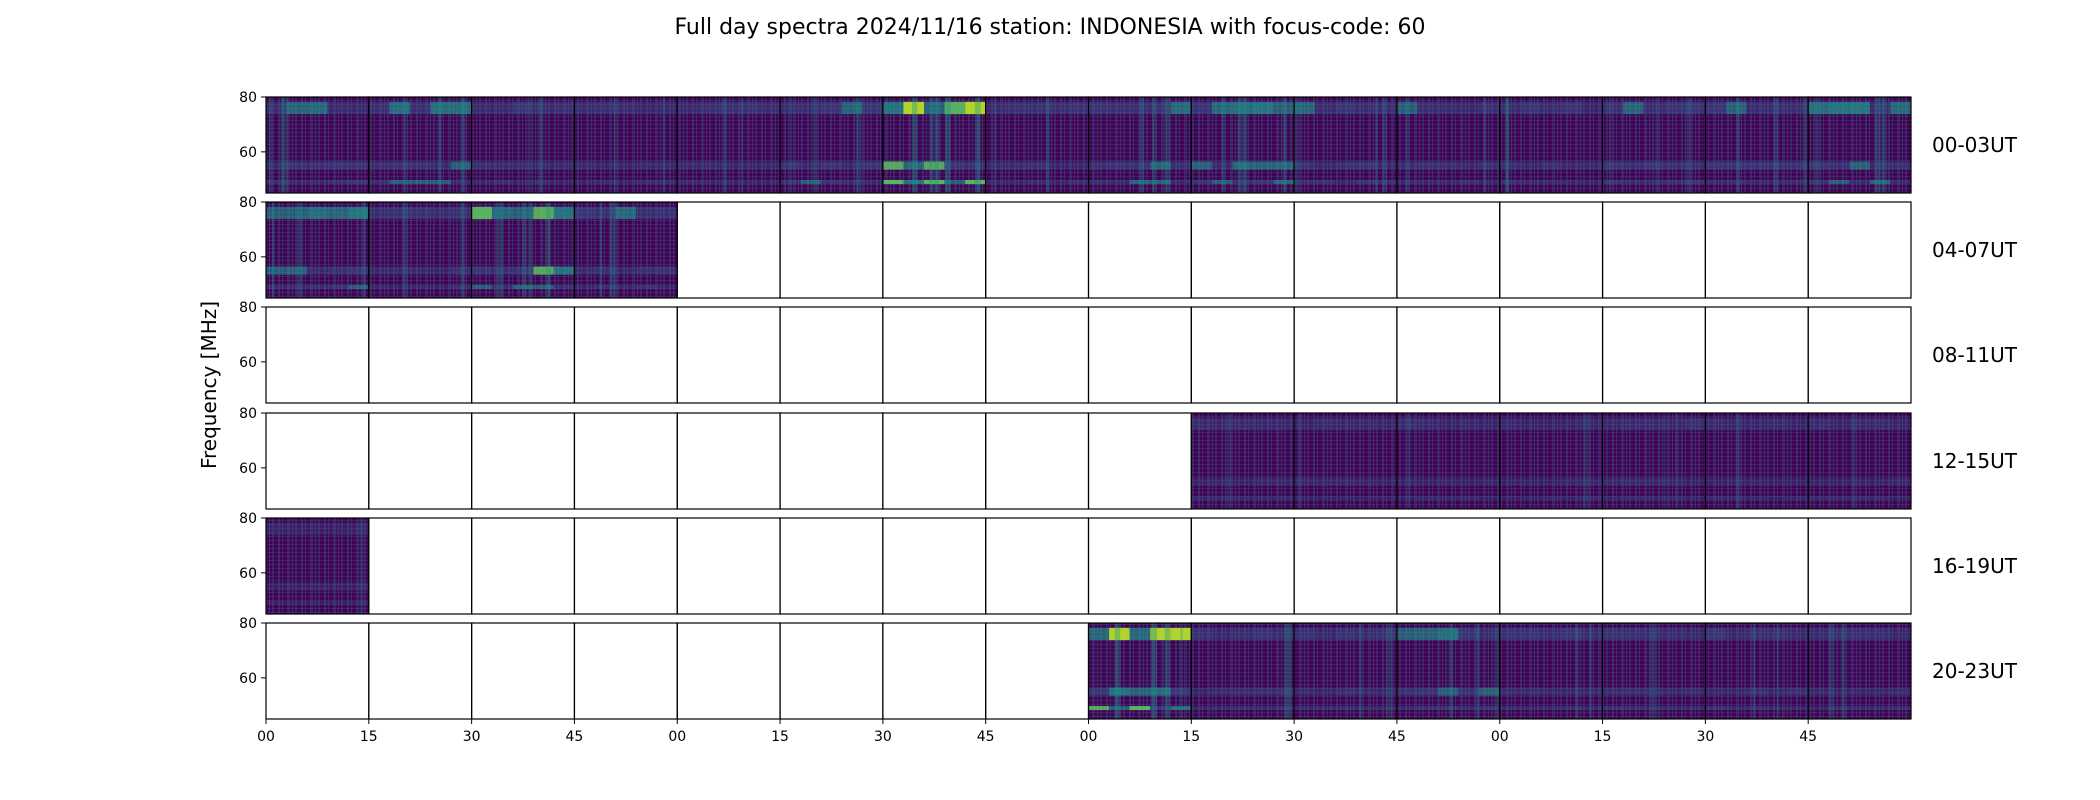 The image size is (2100, 800). Describe the element at coordinates (1975, 250) in the screenshot. I see `row-label-04-07ut: 04-07UT` at that location.